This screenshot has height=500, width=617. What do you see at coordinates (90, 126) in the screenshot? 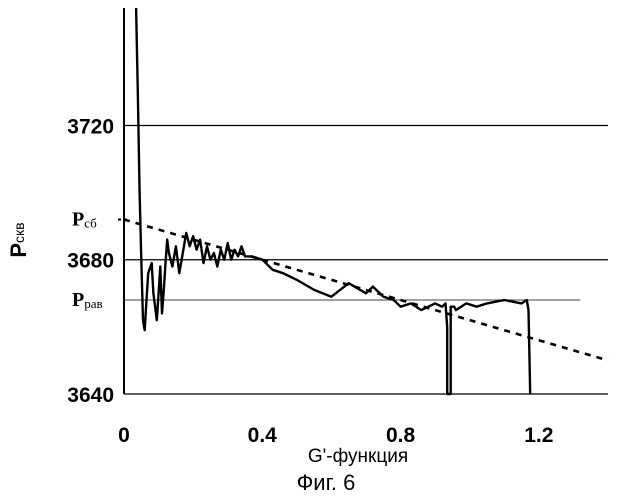
I see `y-tick-label: 3720` at bounding box center [90, 126].